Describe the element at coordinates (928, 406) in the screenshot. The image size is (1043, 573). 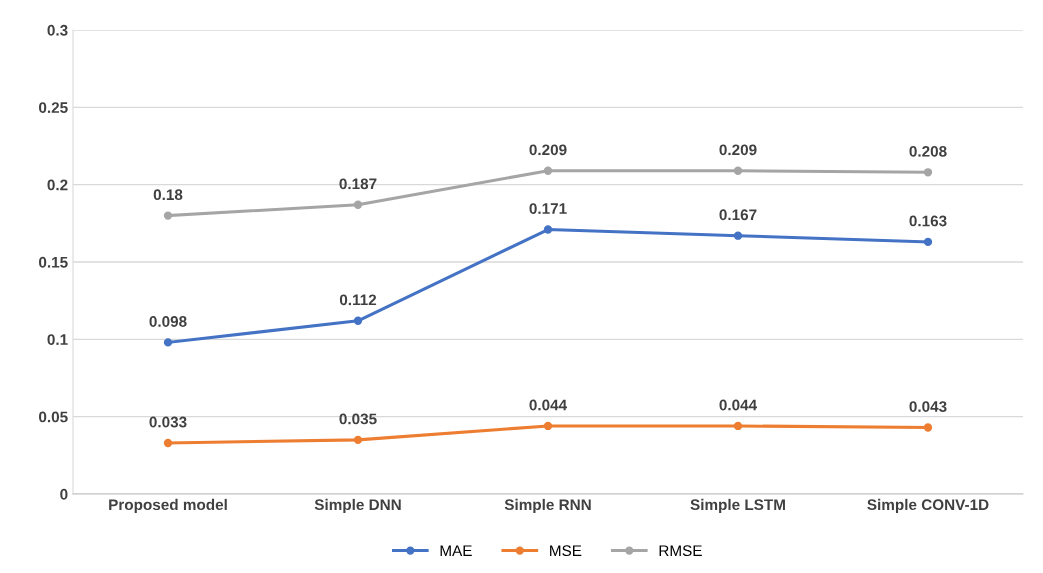
I see `data-label: 0.043` at that location.